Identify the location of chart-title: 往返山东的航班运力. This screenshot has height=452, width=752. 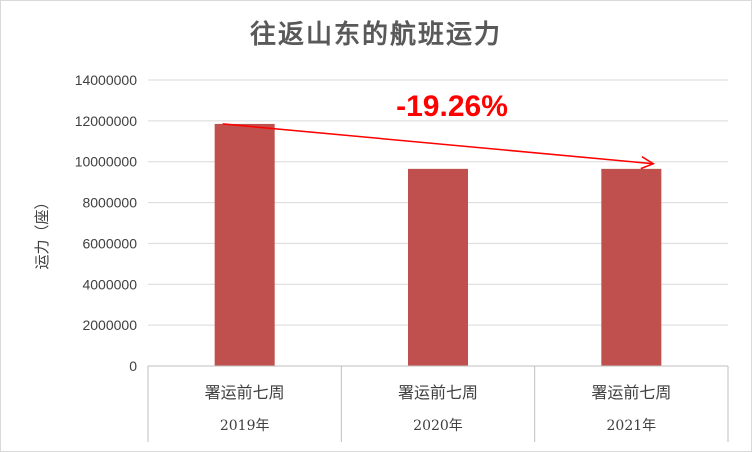
(375, 35).